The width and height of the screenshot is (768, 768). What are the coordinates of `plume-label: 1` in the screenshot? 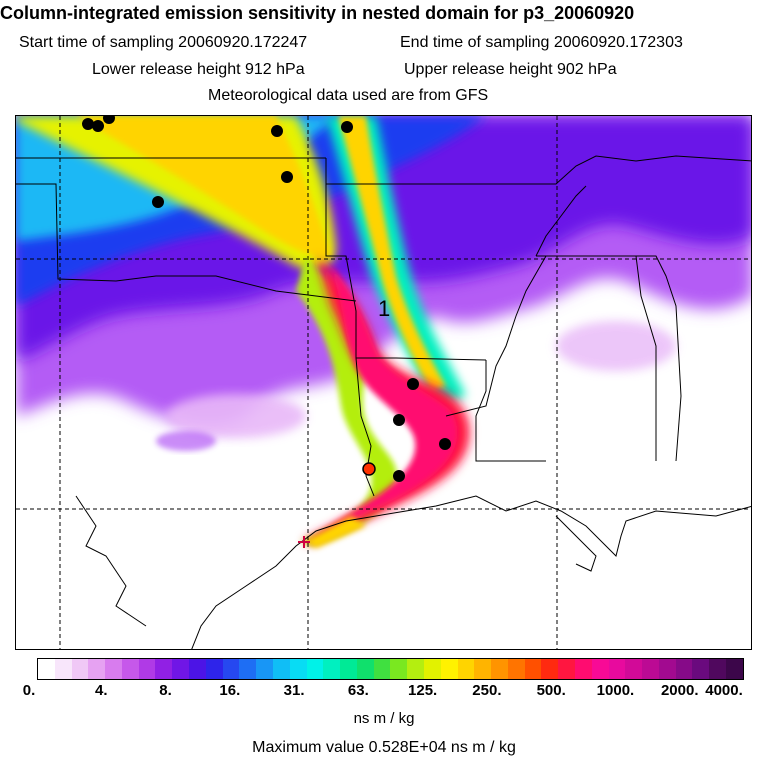 It's located at (384, 308).